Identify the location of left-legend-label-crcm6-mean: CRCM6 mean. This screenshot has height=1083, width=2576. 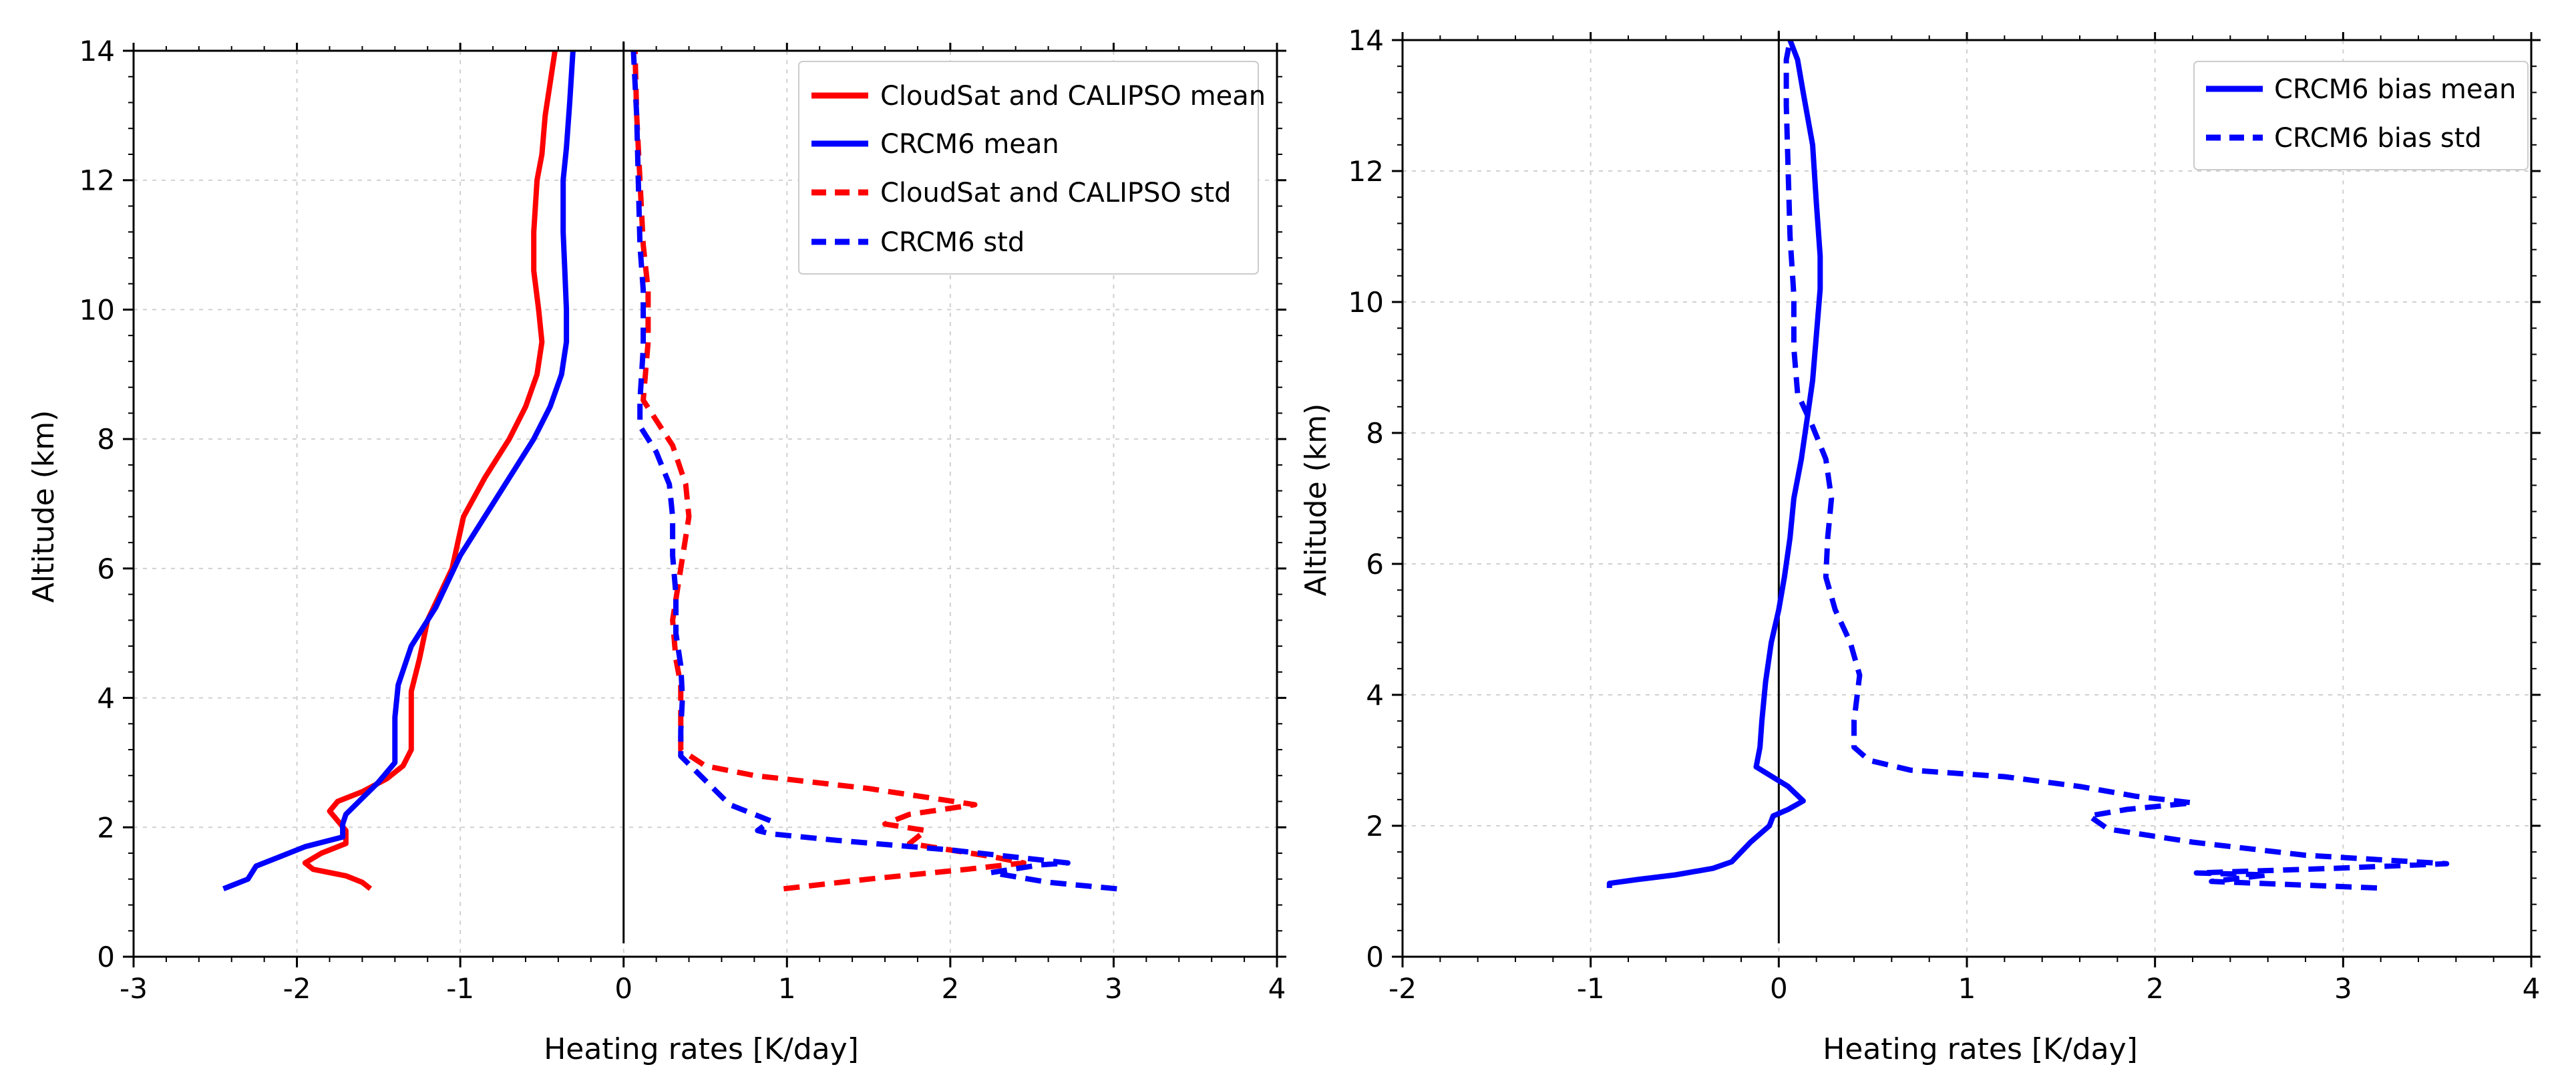
(969, 144).